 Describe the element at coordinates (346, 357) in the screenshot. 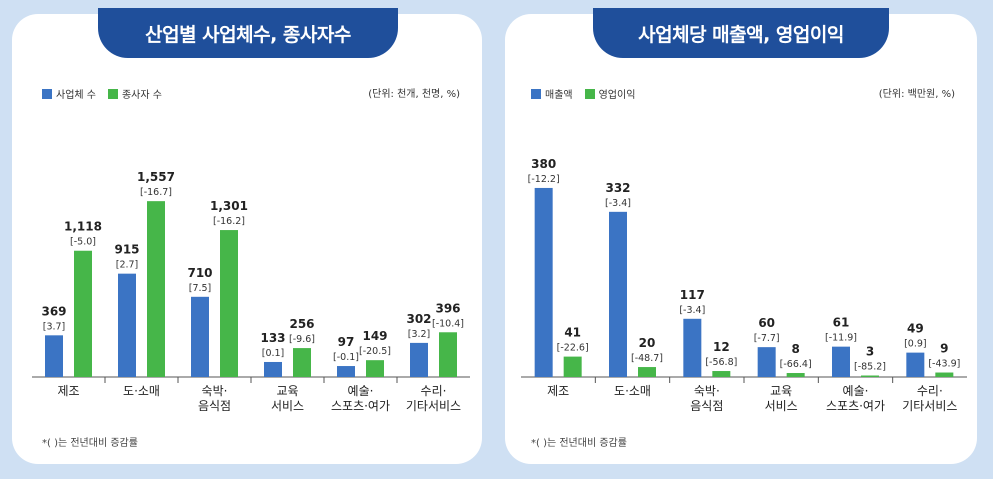

I see `bar-change-label: [-0.1]` at that location.